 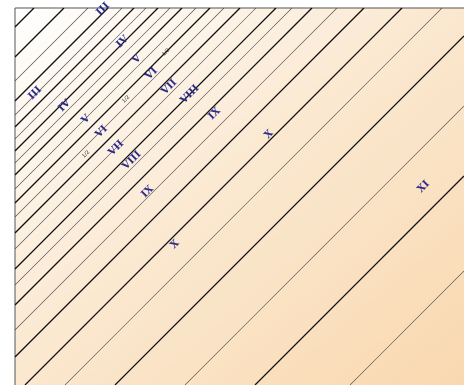 What do you see at coordinates (166, 52) in the screenshot?
I see `small-mark-1: 1/2` at bounding box center [166, 52].